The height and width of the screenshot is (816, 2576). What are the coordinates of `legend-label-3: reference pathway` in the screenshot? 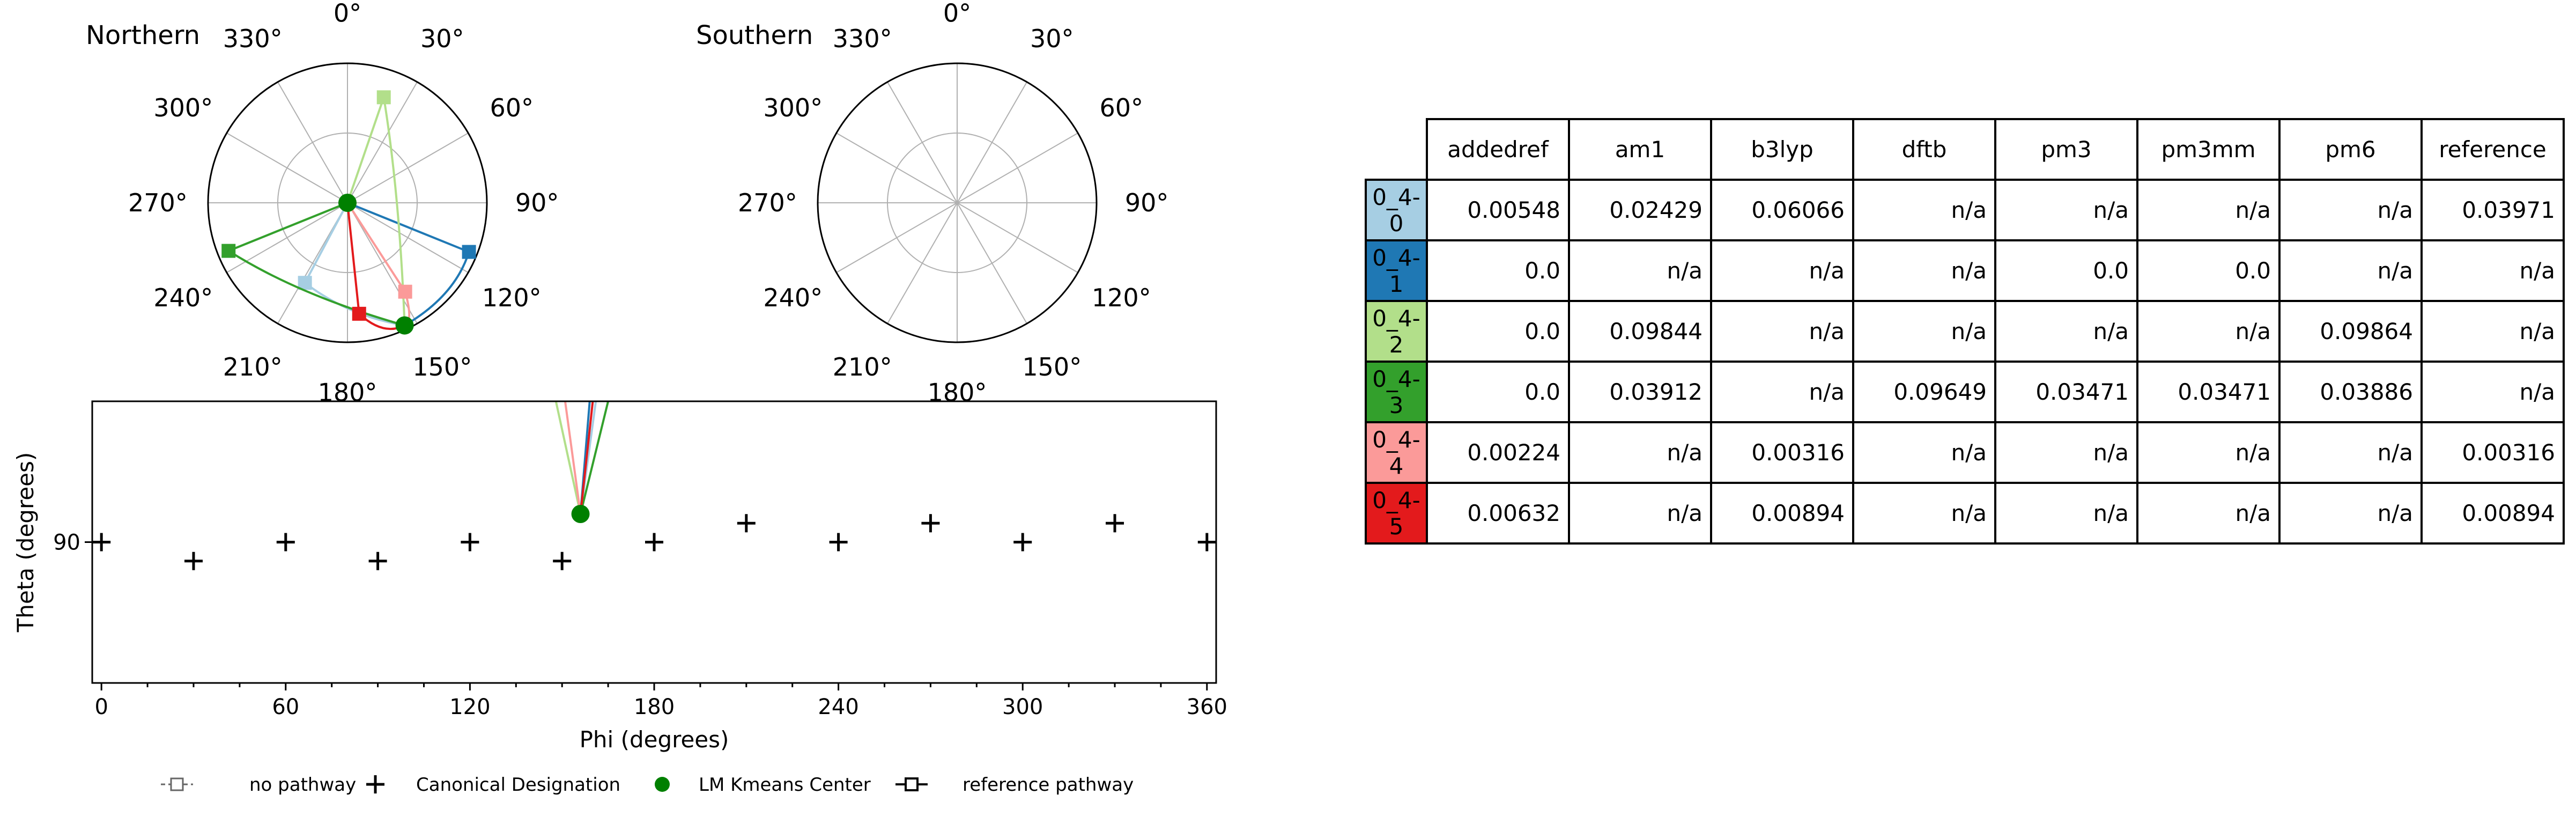 It's located at (1048, 785).